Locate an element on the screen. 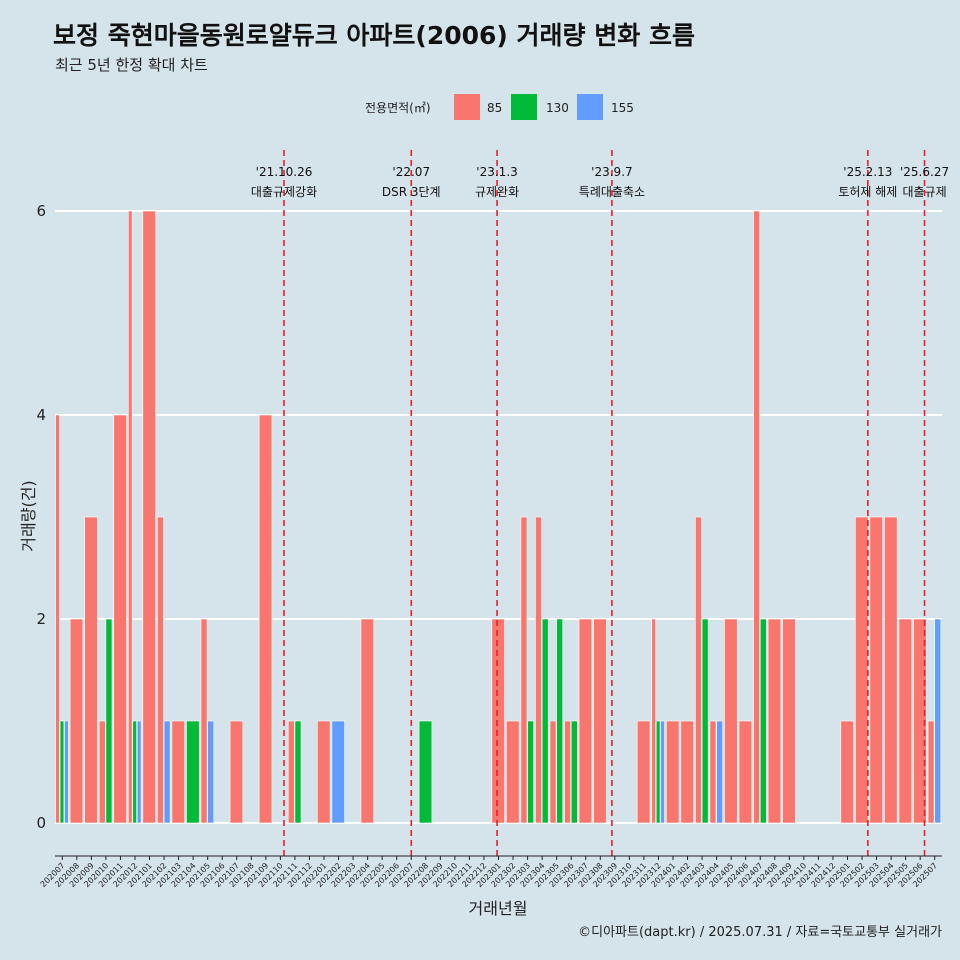 The image size is (960, 960). event-date: '23.9.7 is located at coordinates (611, 172).